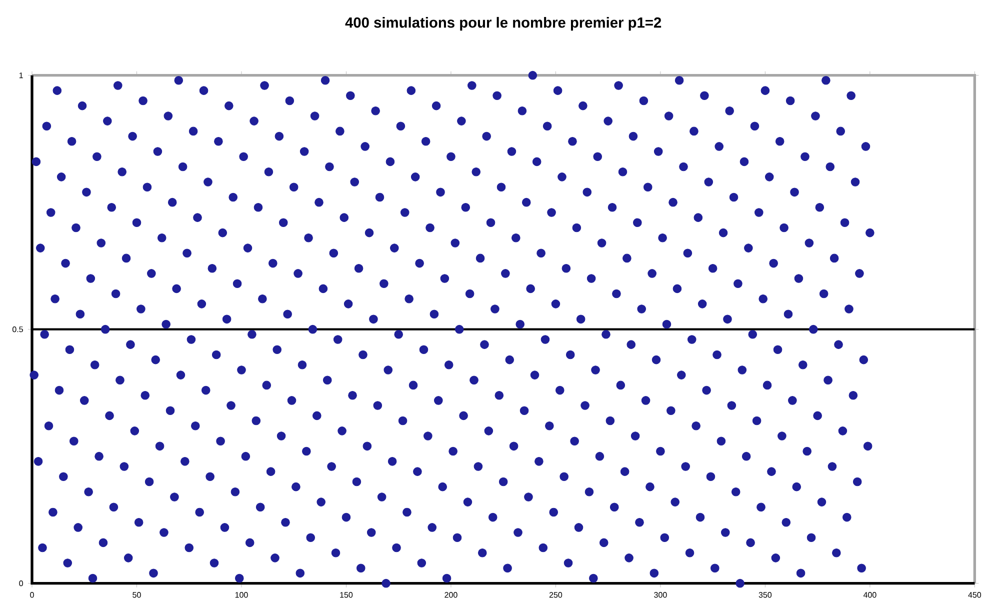 The image size is (984, 608). What do you see at coordinates (869, 595) in the screenshot?
I see `x-tick-label: 400` at bounding box center [869, 595].